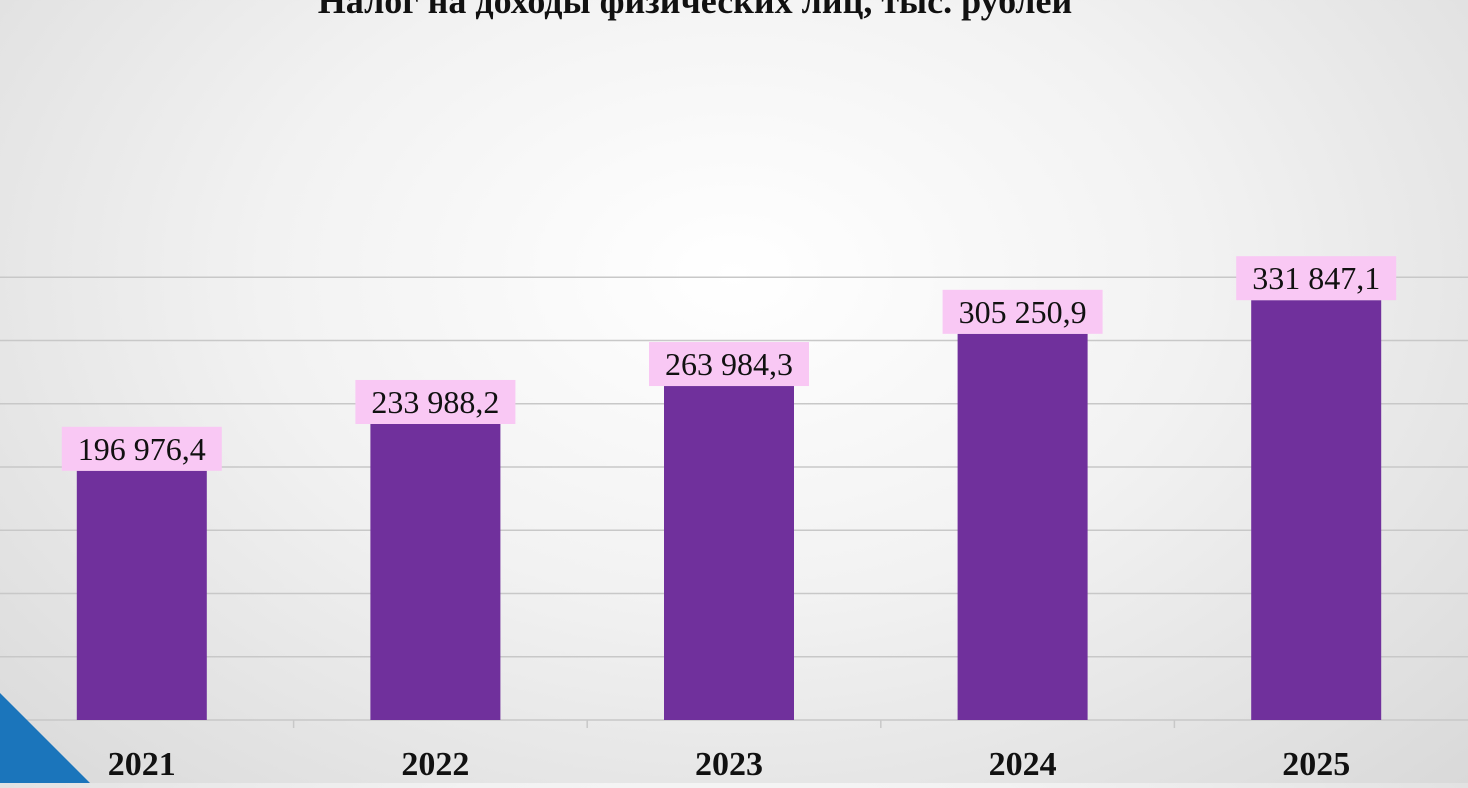 The width and height of the screenshot is (1468, 788). What do you see at coordinates (435, 764) in the screenshot?
I see `x-tick-label: 2022` at bounding box center [435, 764].